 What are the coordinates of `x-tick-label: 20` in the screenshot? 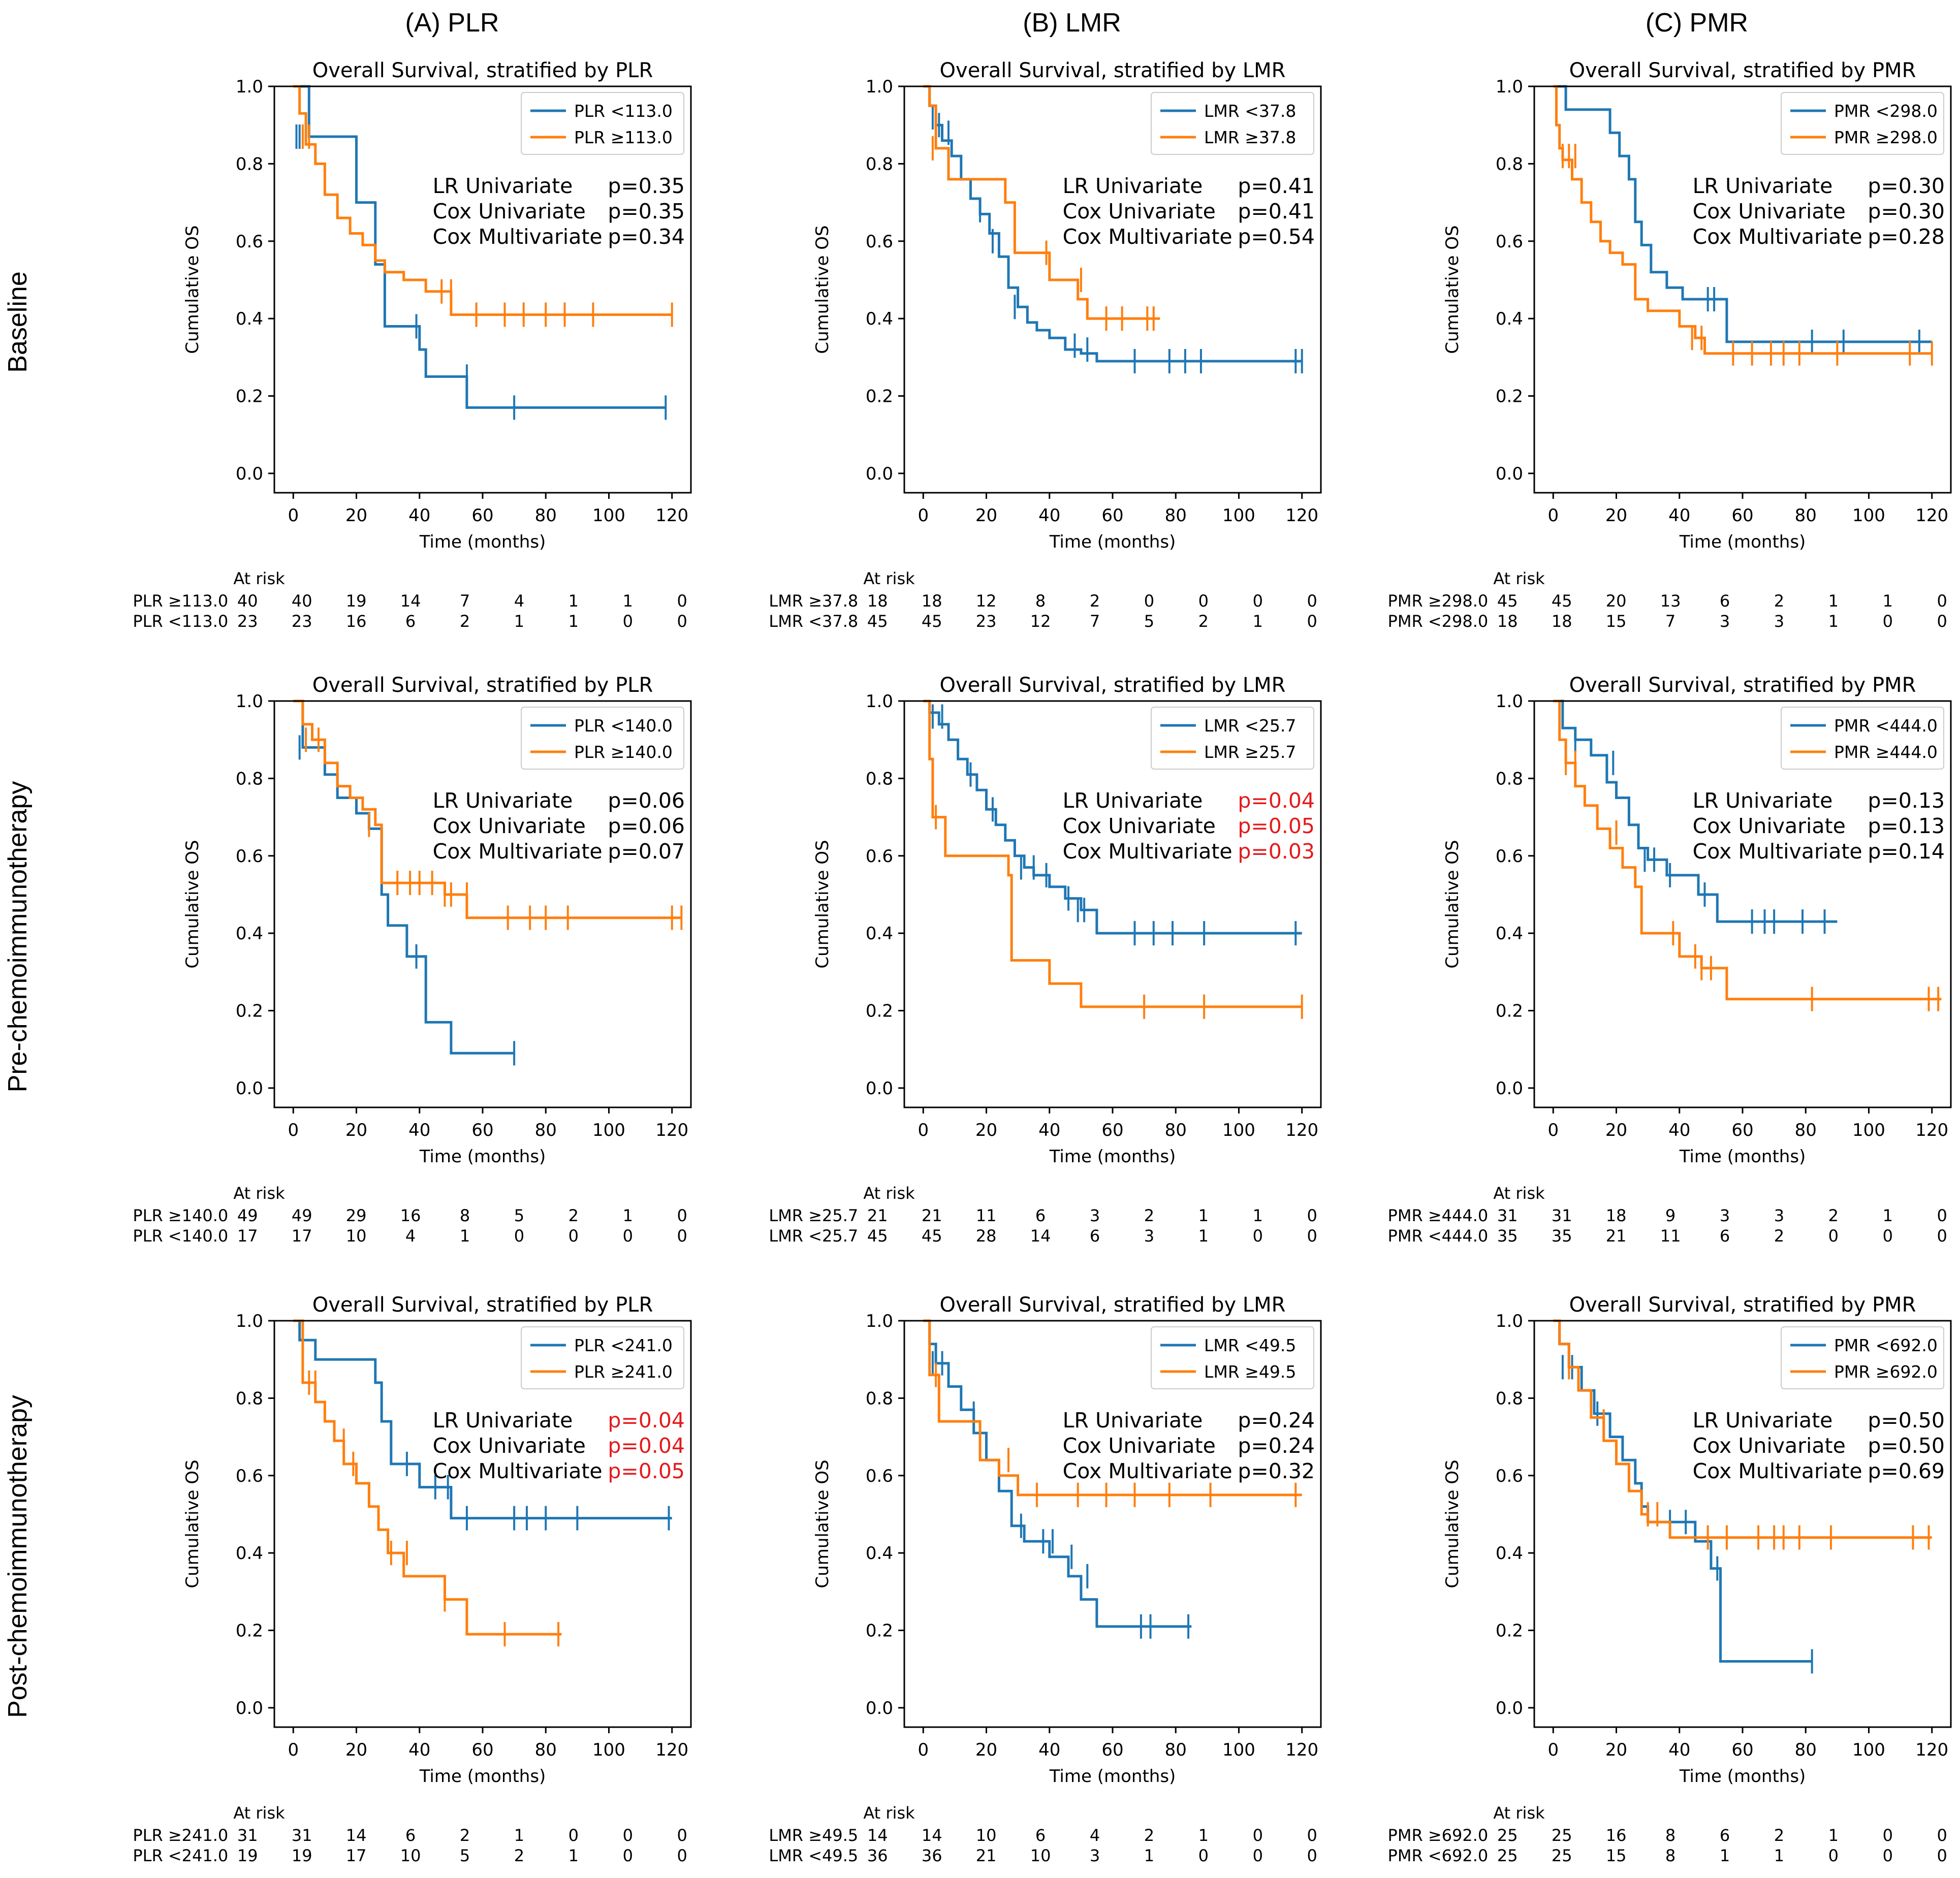 It's located at (1616, 1130).